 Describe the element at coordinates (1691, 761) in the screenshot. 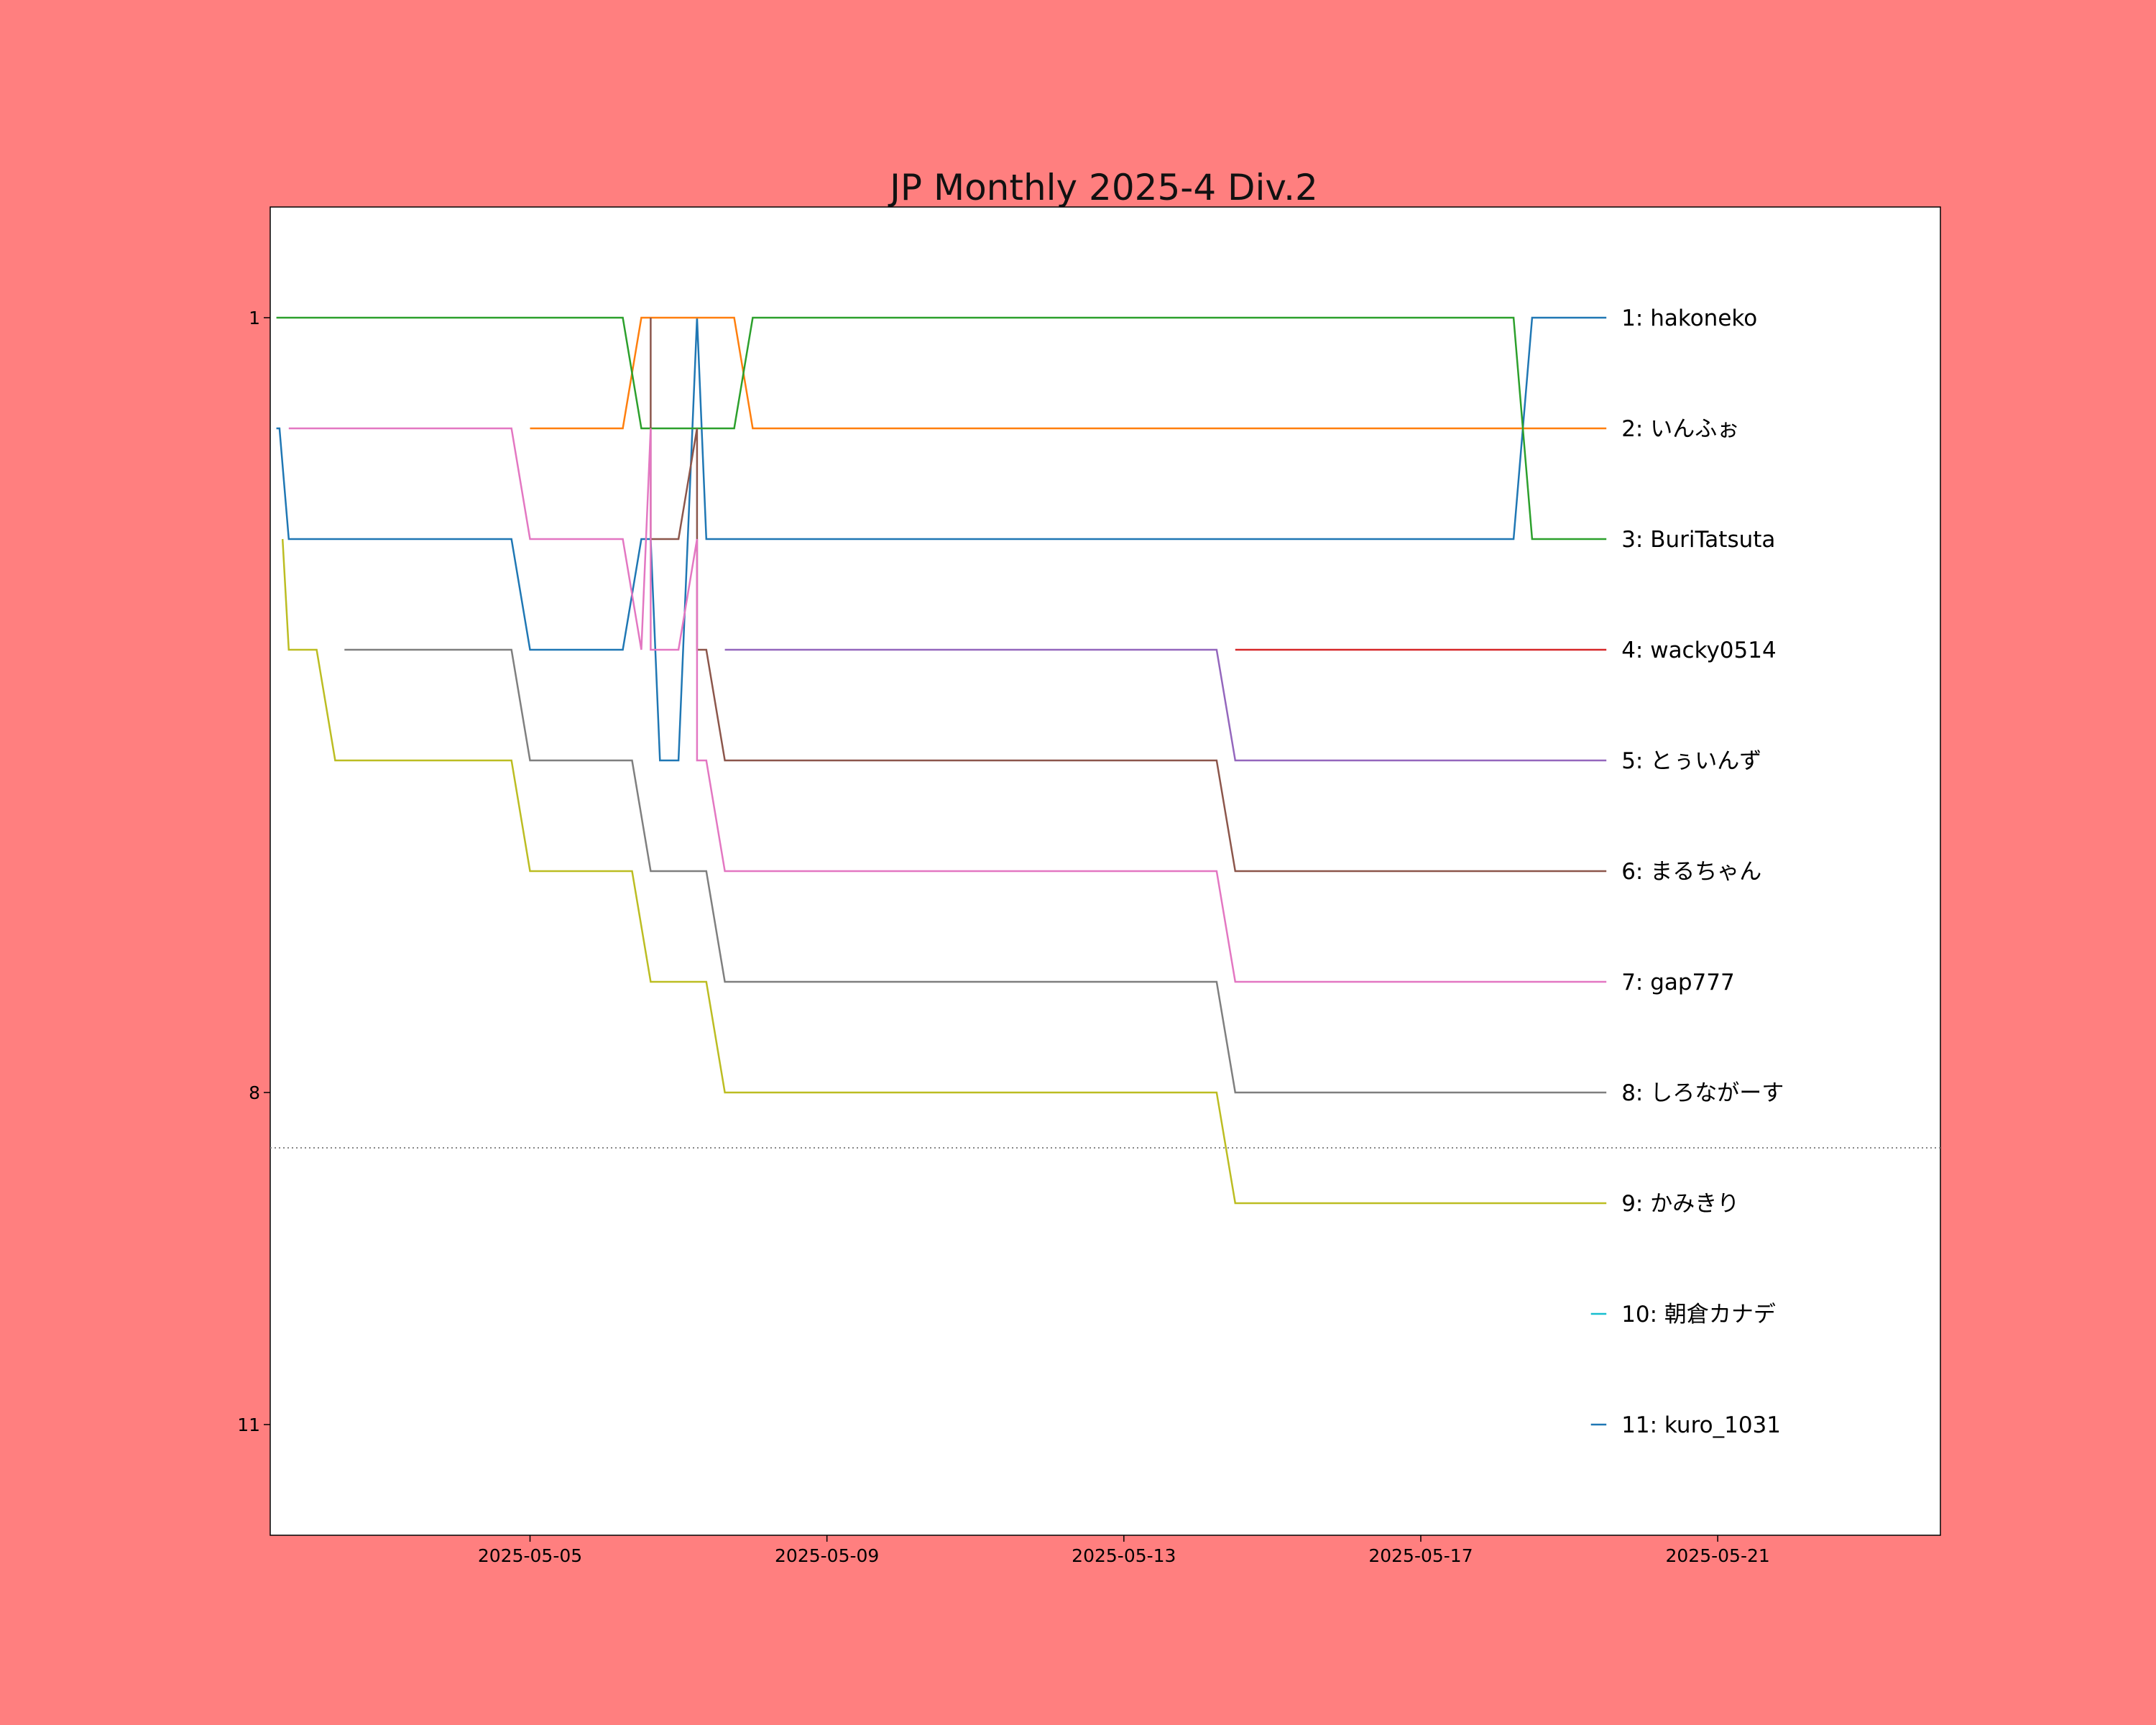

I see `series-label-5: 5: とぅいんず` at that location.